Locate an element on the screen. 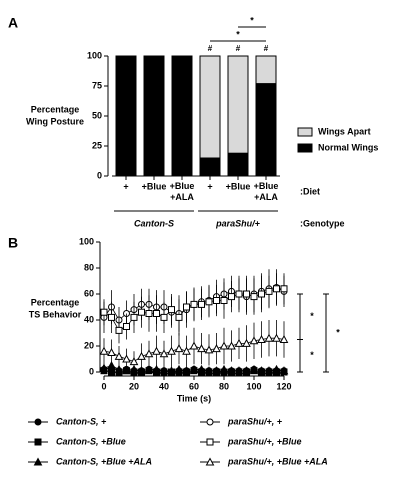  x-tick-label: 100 is located at coordinates (253, 386).